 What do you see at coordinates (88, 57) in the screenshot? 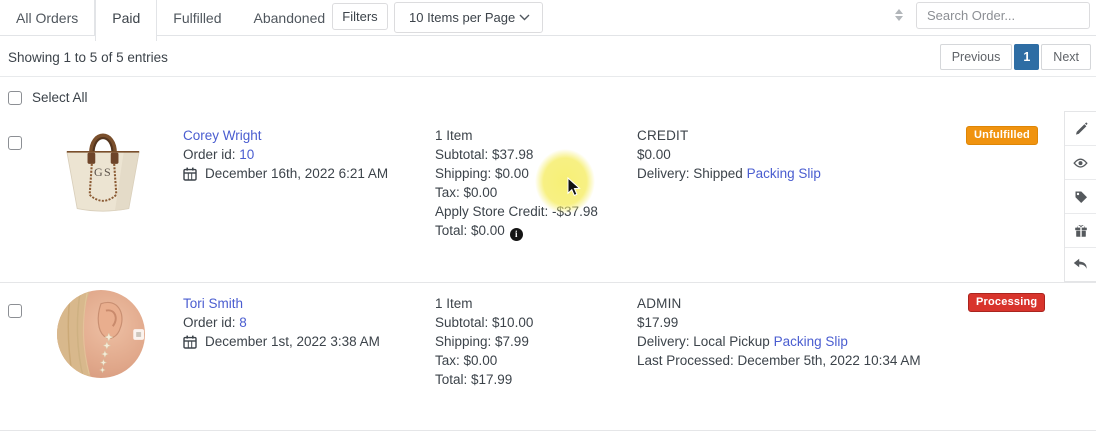
I see `showing-entries-text: Showing 1 to 5 of 5 entries` at bounding box center [88, 57].